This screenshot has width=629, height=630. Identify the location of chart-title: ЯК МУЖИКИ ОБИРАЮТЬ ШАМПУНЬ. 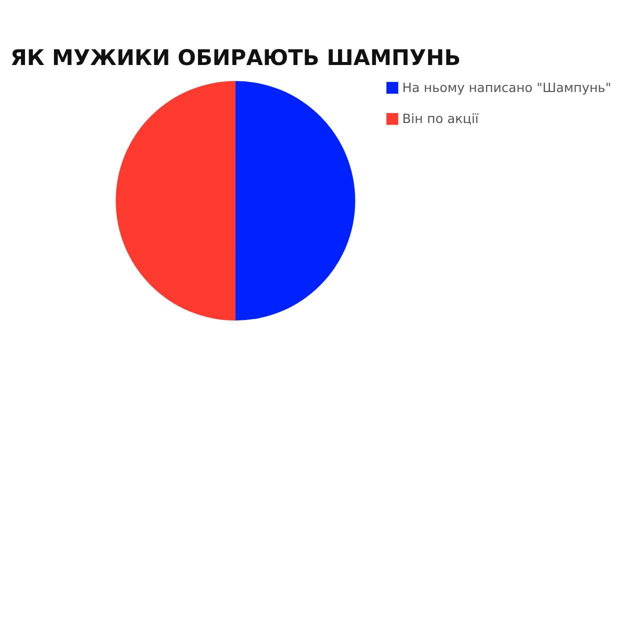
(235, 59).